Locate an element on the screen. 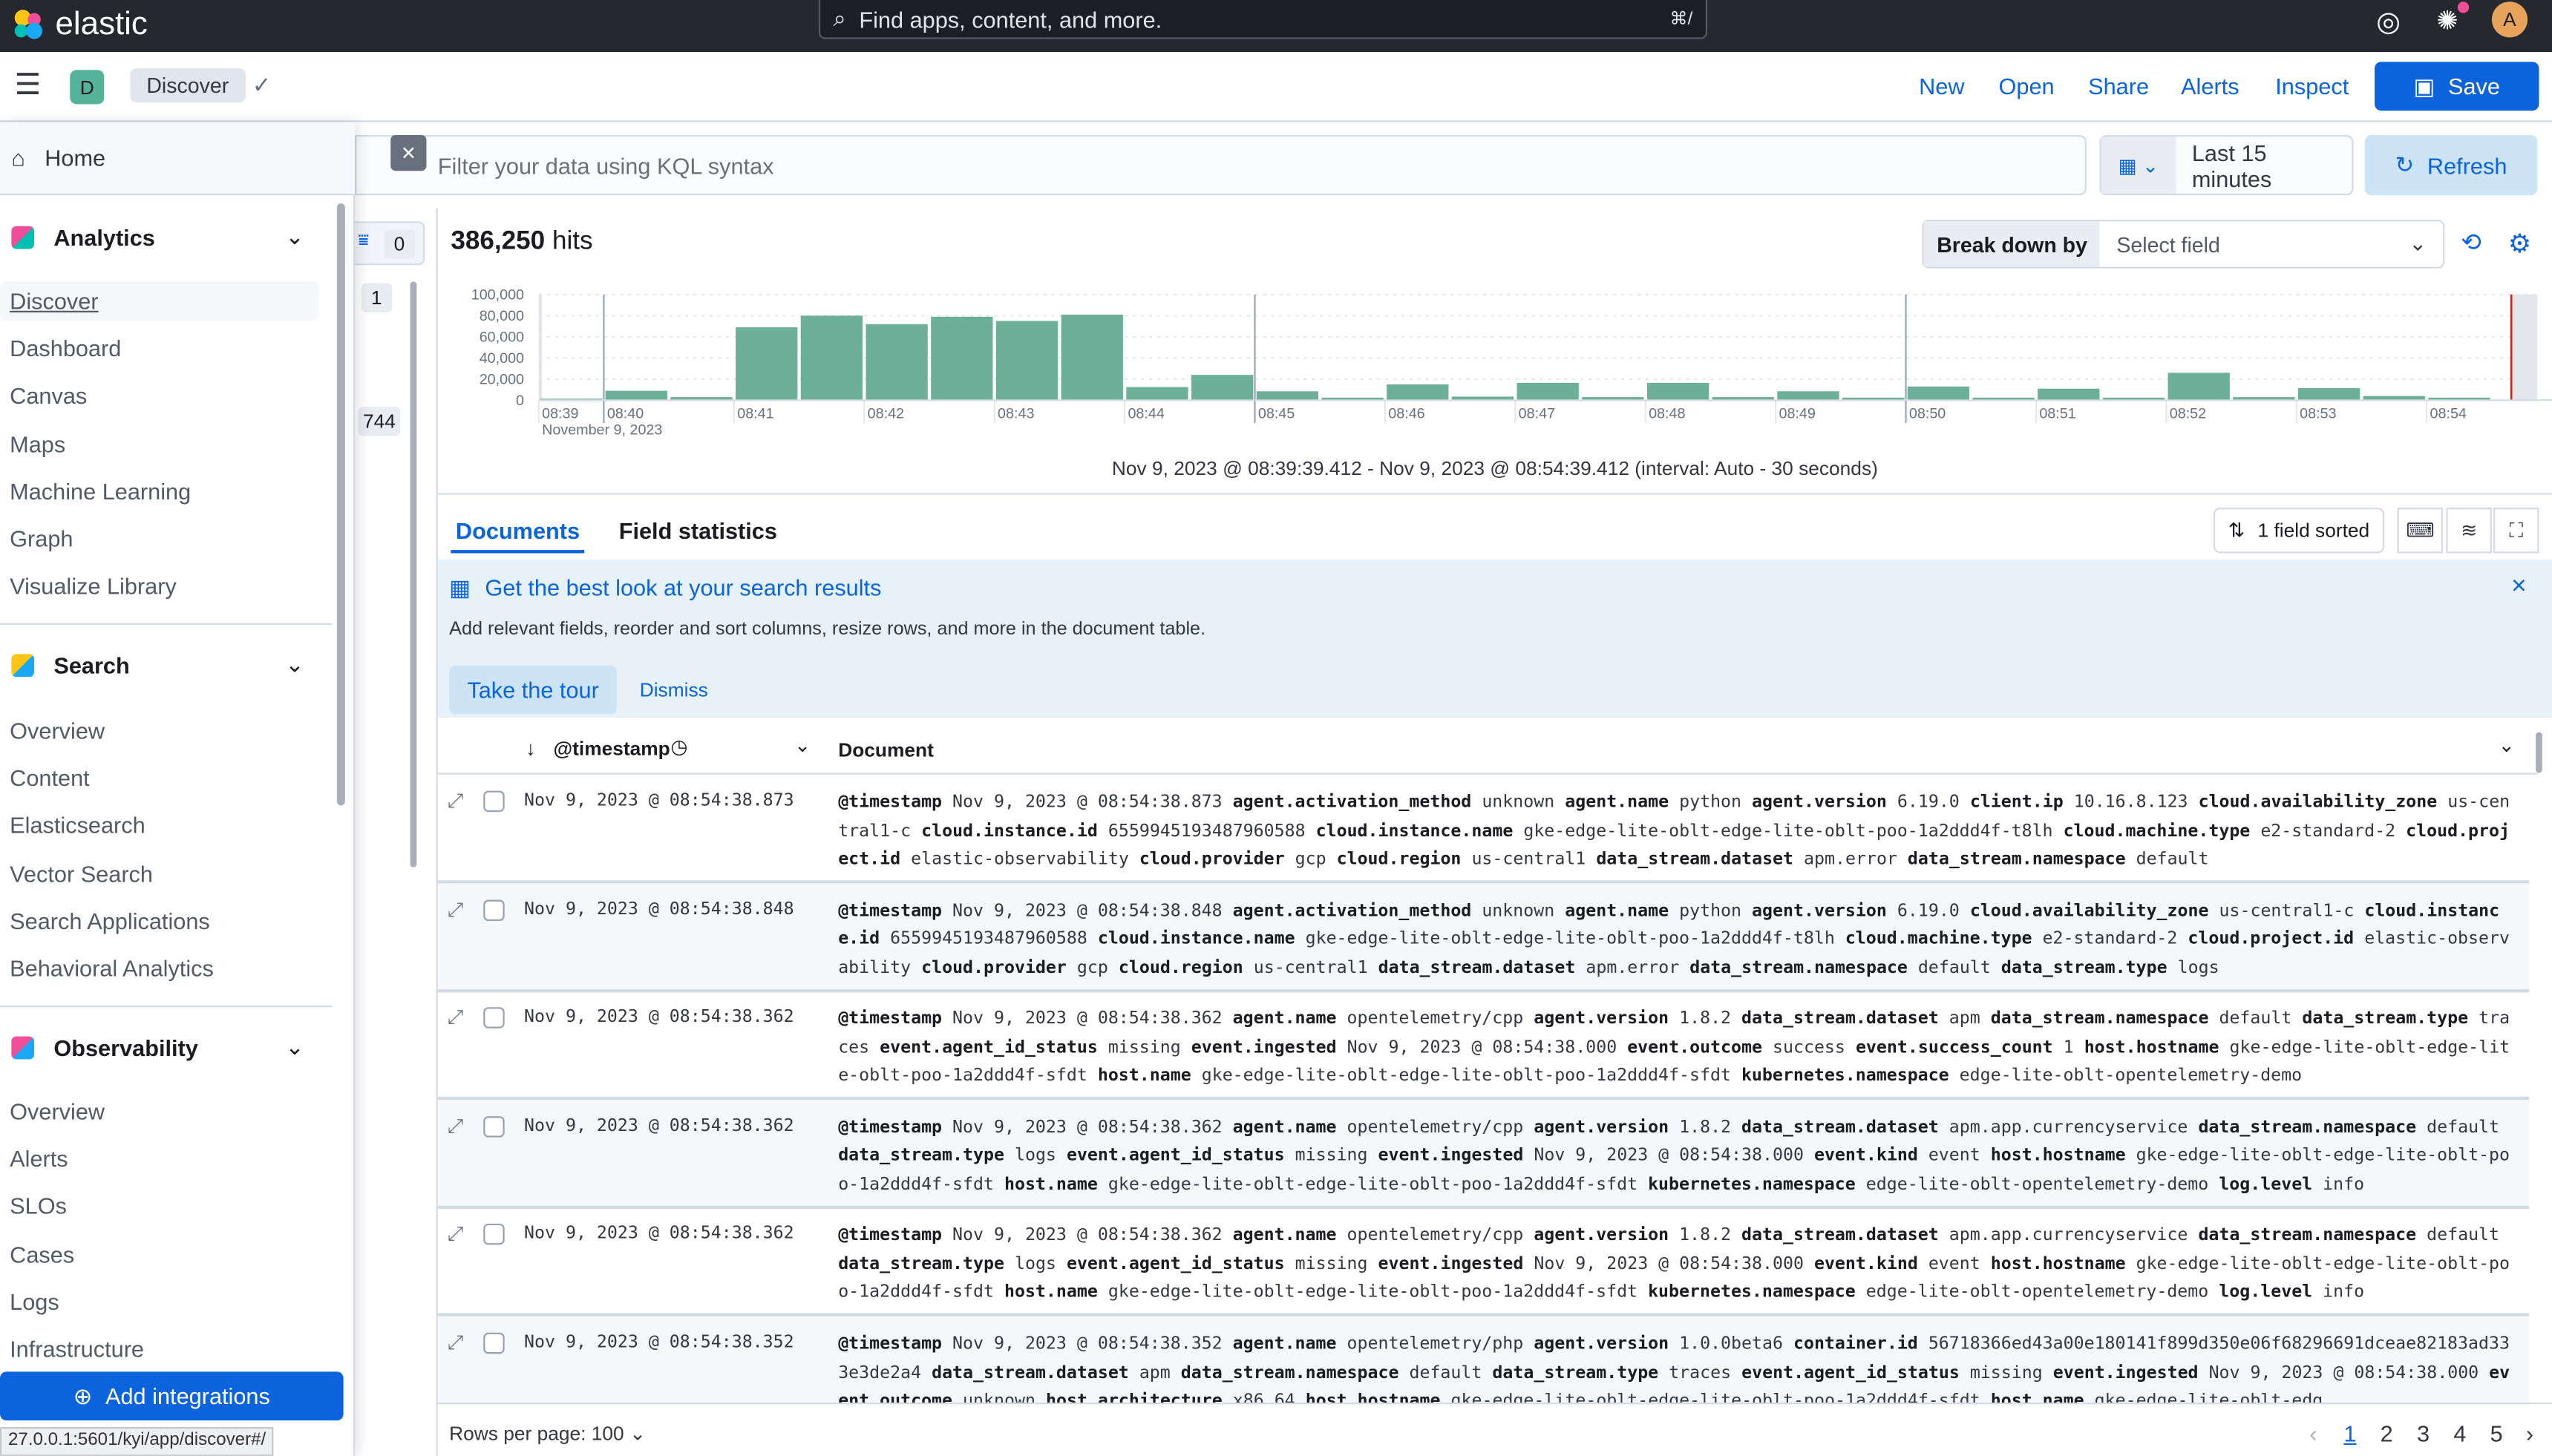 The width and height of the screenshot is (2552, 1456). sort-desc-icon: ↓ is located at coordinates (531, 749).